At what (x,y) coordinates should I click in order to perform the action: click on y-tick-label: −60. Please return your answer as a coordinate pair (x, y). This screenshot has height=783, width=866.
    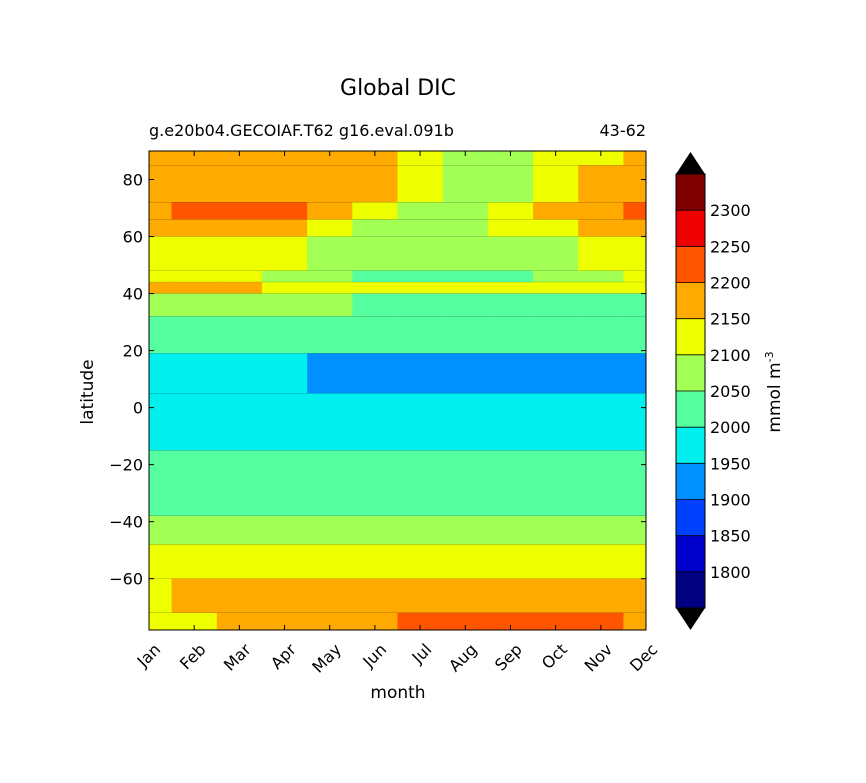
    Looking at the image, I should click on (126, 579).